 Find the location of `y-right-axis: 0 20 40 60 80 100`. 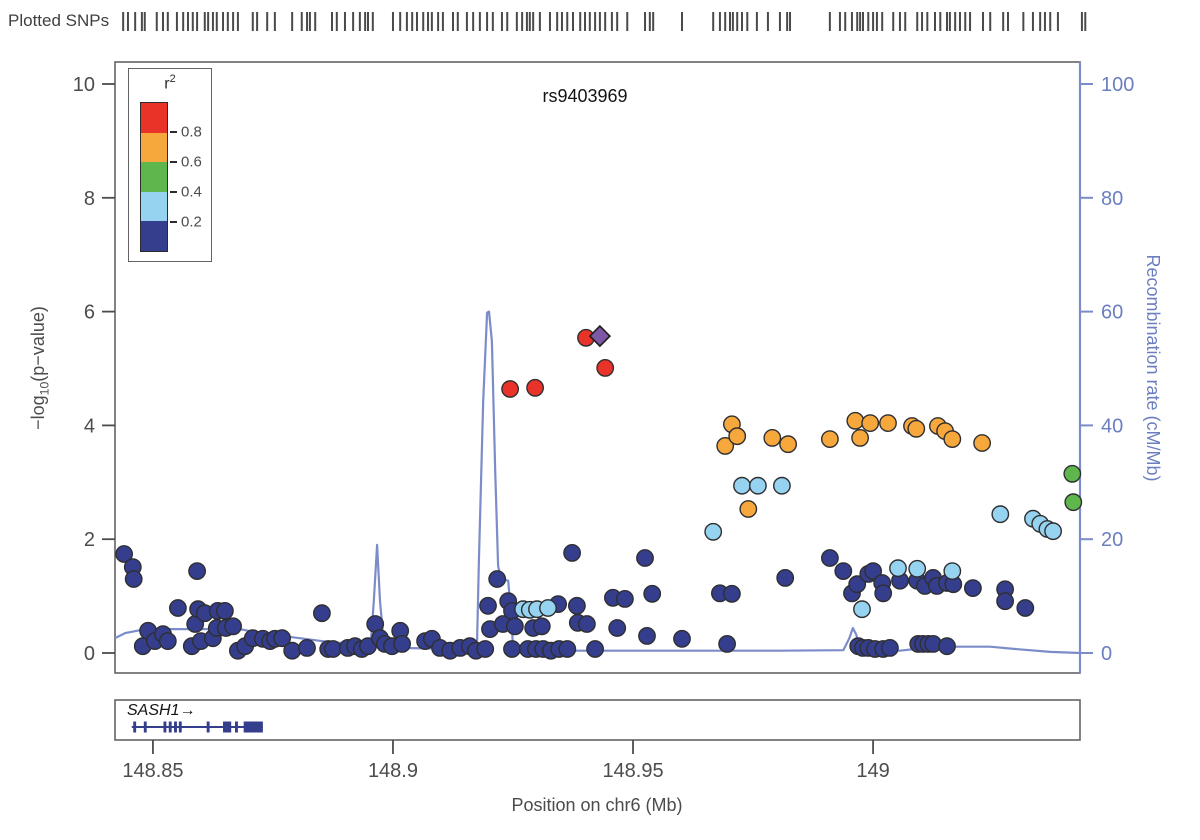

y-right-axis: 0 20 40 60 80 100 is located at coordinates (1106, 367).